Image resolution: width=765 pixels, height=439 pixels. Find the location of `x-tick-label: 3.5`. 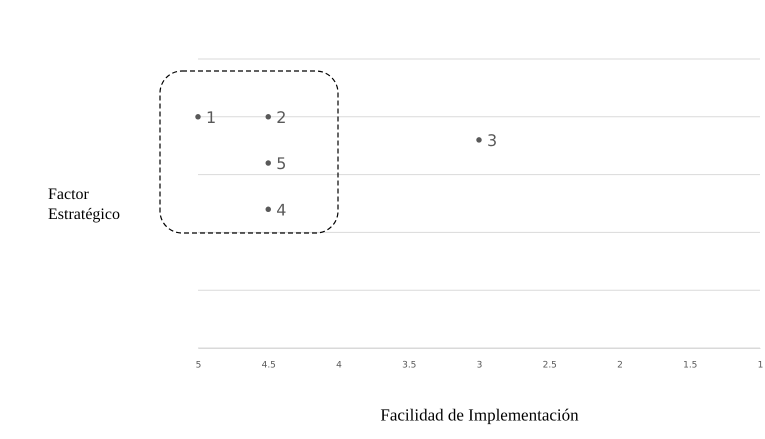

x-tick-label: 3.5 is located at coordinates (409, 365).